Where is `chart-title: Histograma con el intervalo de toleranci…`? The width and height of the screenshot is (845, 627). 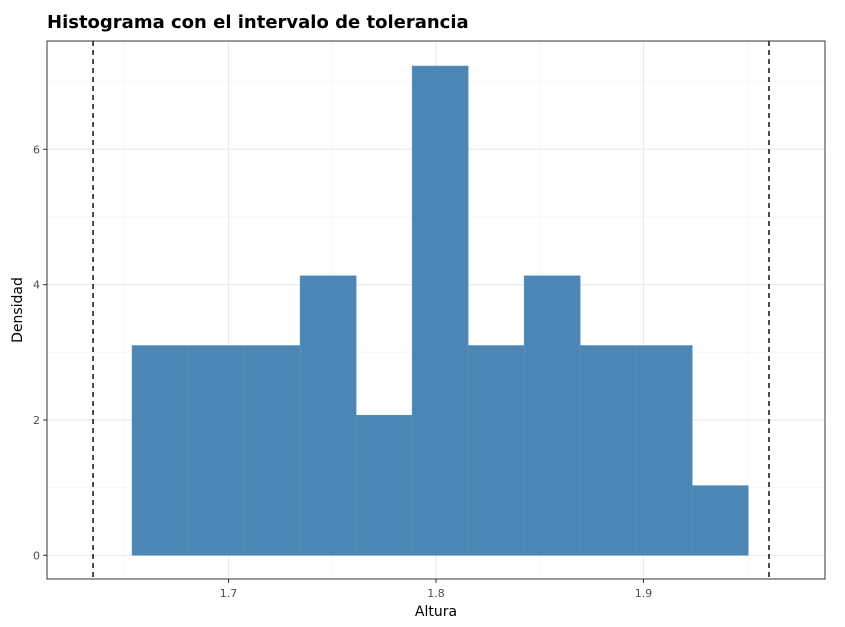
chart-title: Histograma con el intervalo de toleranci… is located at coordinates (258, 22).